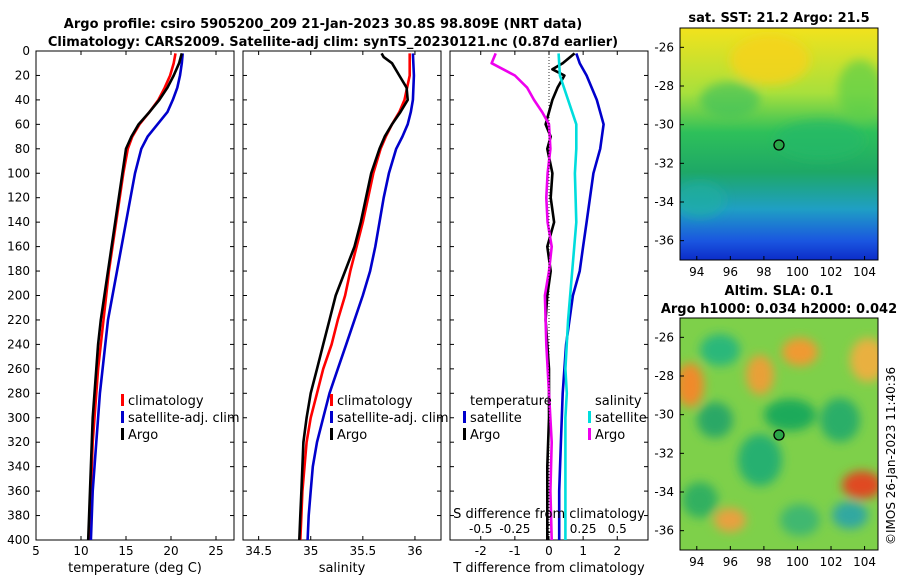  Describe the element at coordinates (589, 434) in the screenshot. I see `legend-swatch-sal-argo` at that location.